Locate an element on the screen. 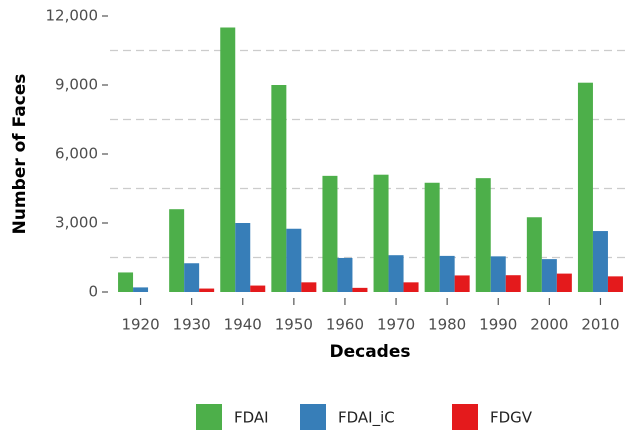 This screenshot has width=626, height=436. y-tick-label: 12,000 is located at coordinates (72, 16).